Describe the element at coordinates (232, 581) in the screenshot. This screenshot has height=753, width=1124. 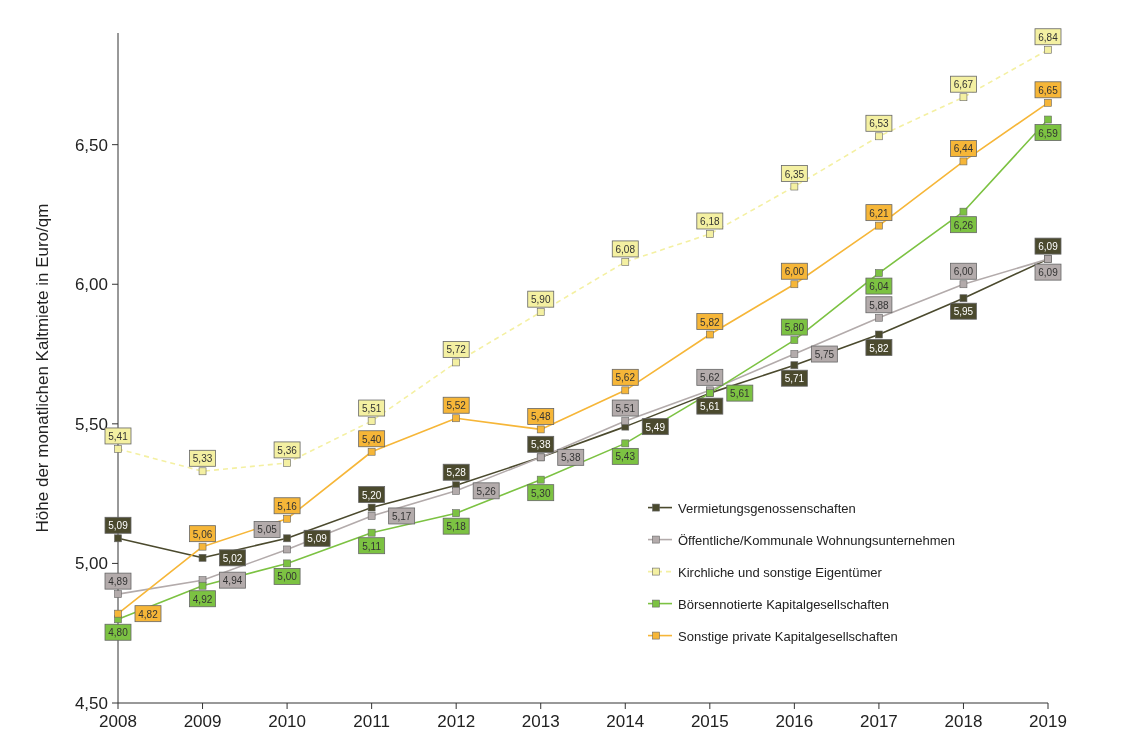
I see `data-label: 4,94` at that location.